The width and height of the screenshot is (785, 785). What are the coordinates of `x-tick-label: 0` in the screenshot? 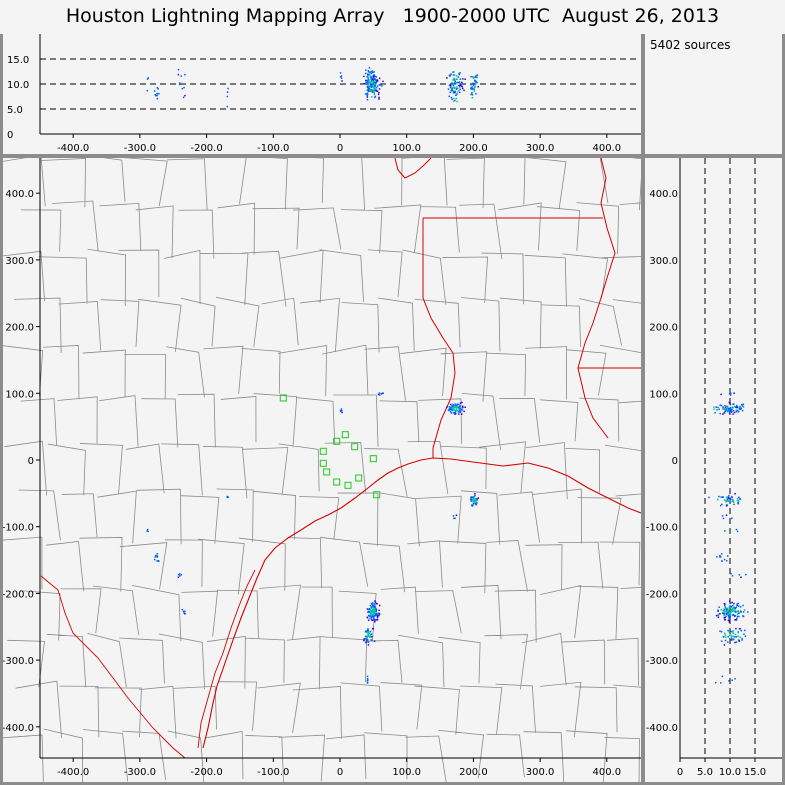 It's located at (340, 148).